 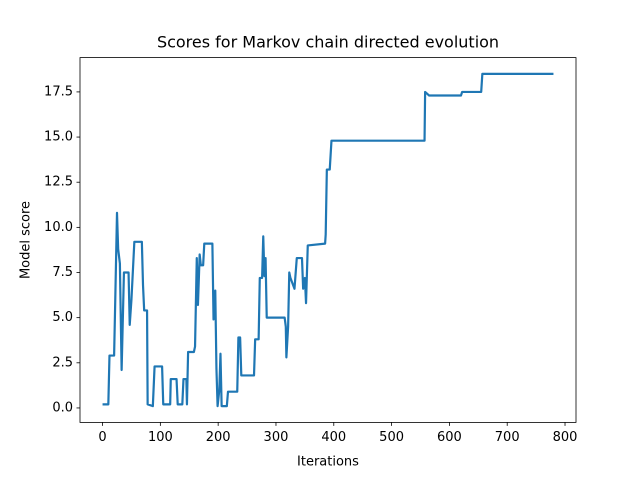 What do you see at coordinates (218, 437) in the screenshot?
I see `x-tick-label: 200` at bounding box center [218, 437].